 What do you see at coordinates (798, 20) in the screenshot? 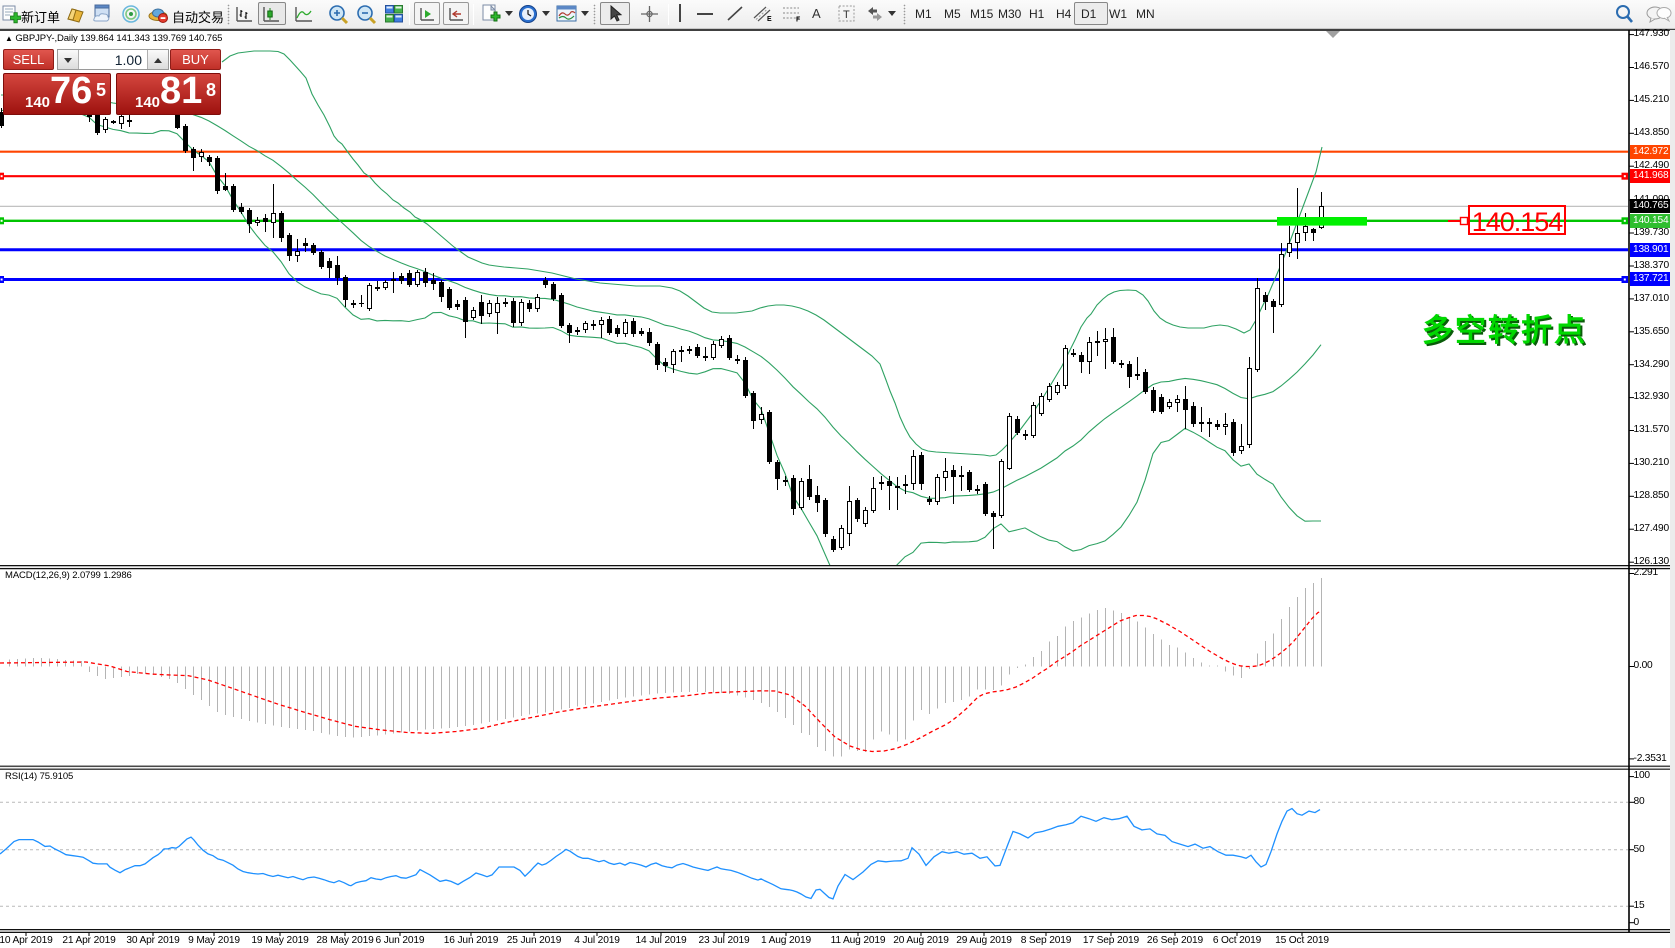
I see `svg-text: F` at bounding box center [798, 20].